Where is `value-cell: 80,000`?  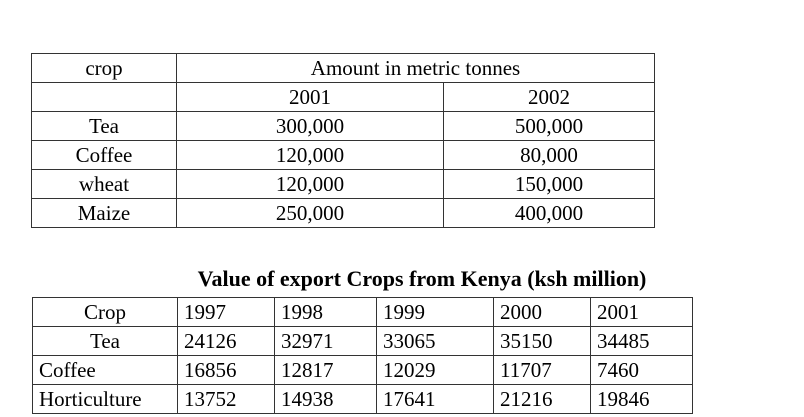
value-cell: 80,000 is located at coordinates (549, 155).